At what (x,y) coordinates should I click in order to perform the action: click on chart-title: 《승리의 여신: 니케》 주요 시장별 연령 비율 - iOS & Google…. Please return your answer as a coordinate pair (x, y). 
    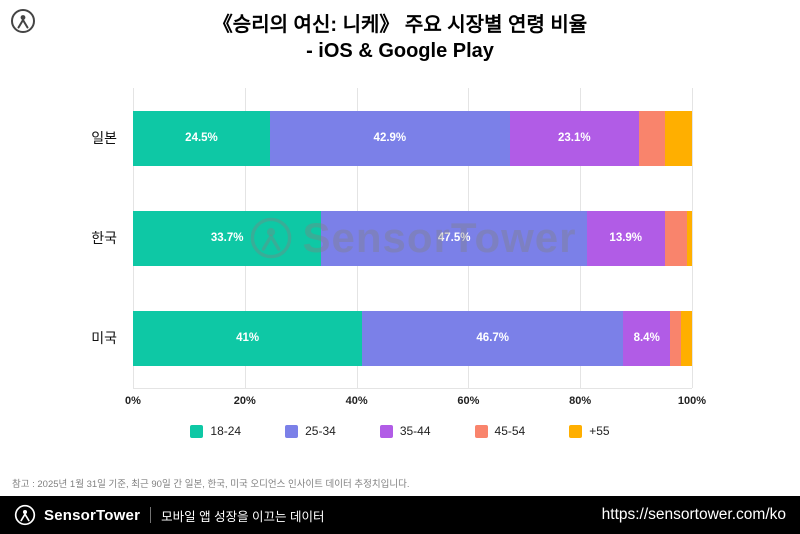
    Looking at the image, I should click on (400, 38).